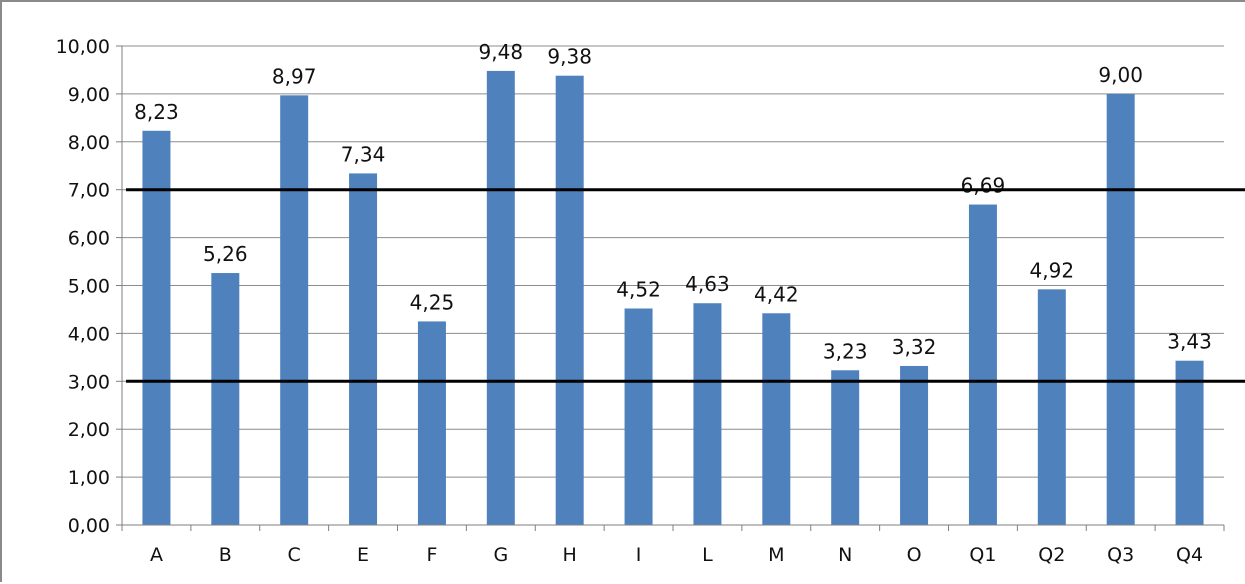  I want to click on data-label: 9,38, so click(569, 57).